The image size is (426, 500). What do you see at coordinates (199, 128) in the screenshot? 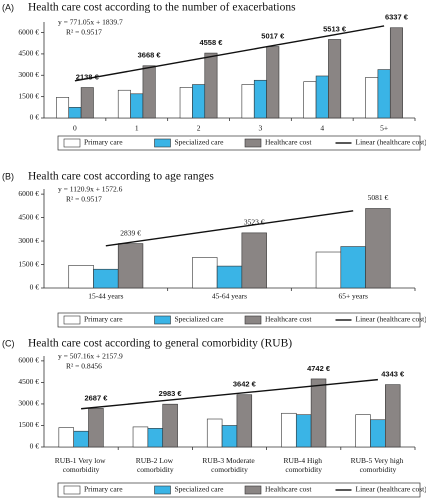
I see `x-tick-label: 2` at bounding box center [199, 128].